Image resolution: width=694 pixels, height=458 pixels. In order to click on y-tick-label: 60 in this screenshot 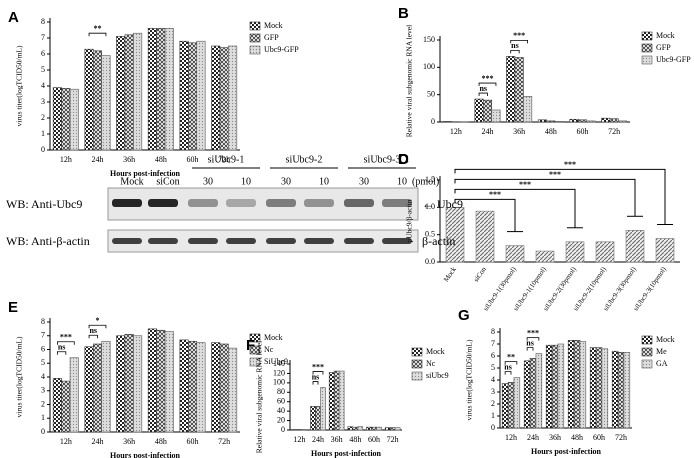, I will do `click(281, 401)`.